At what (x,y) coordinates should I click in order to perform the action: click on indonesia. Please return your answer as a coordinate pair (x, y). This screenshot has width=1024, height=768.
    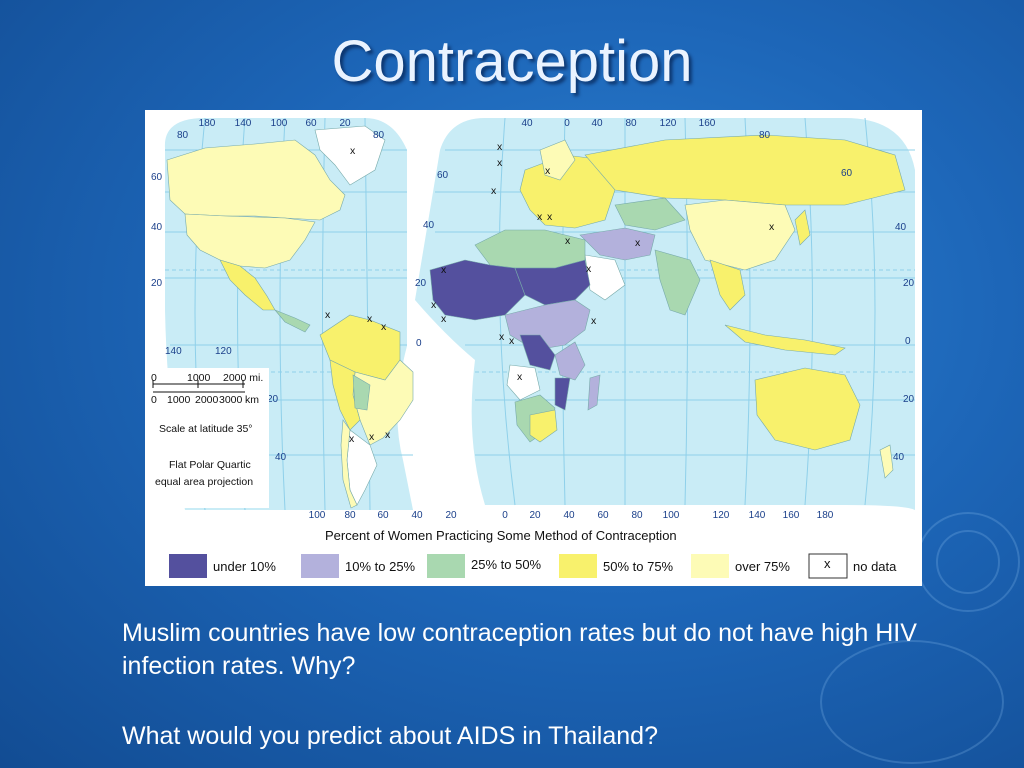
    Looking at the image, I should click on (785, 340).